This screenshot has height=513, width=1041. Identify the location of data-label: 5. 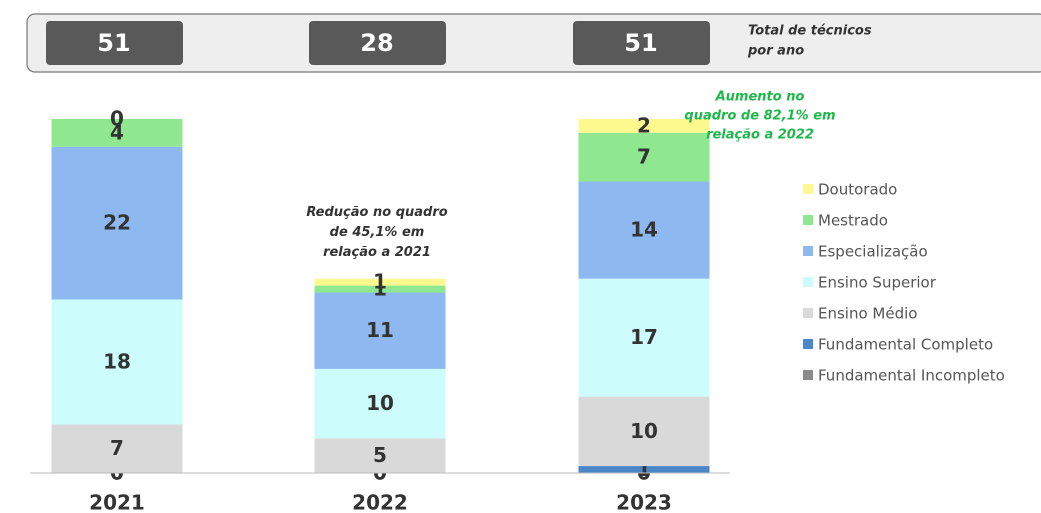
(380, 455).